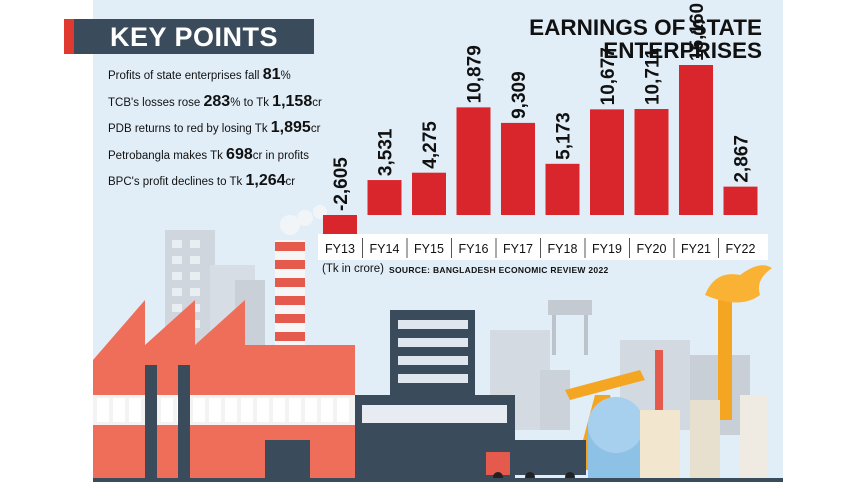 The height and width of the screenshot is (482, 857). Describe the element at coordinates (607, 249) in the screenshot. I see `tick-label: FY19` at that location.